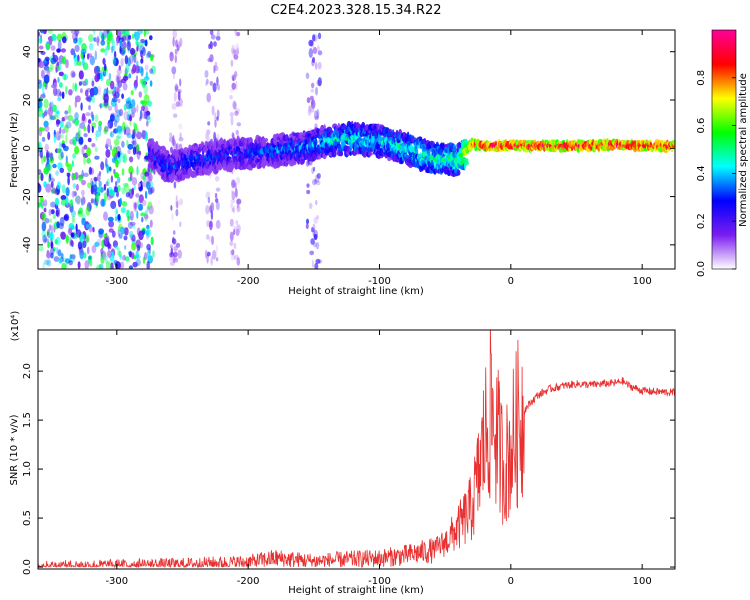 This screenshot has width=750, height=600. I want to click on x-tick-label: -100, so click(379, 281).